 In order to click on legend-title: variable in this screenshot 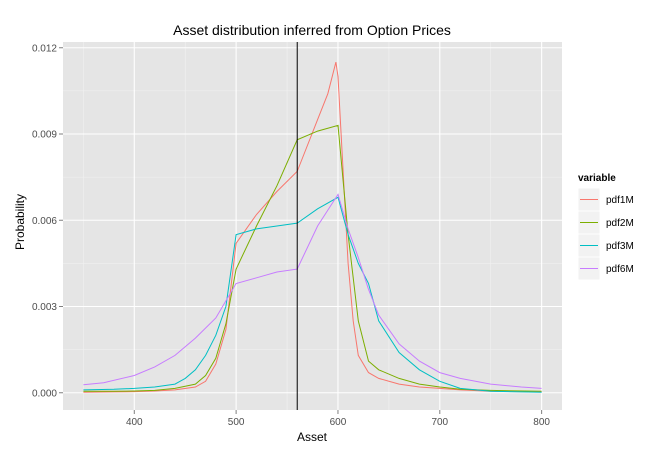, I will do `click(597, 178)`.